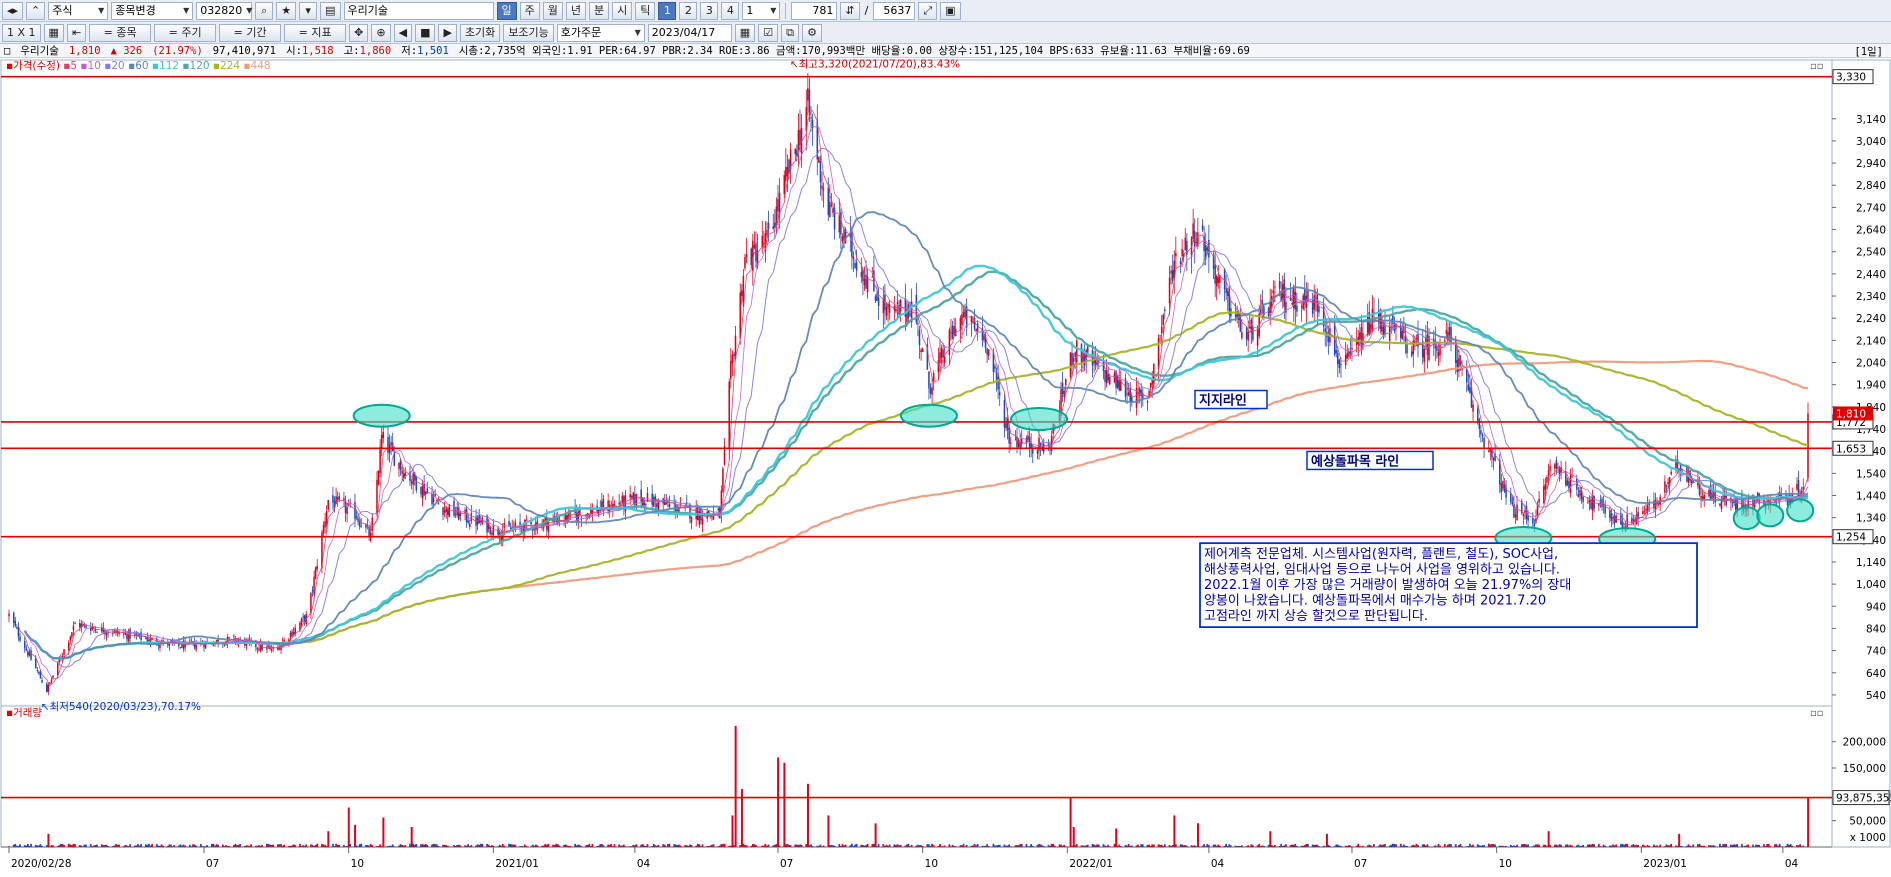 This screenshot has height=877, width=1891. I want to click on interval-button-3: 3, so click(709, 10).